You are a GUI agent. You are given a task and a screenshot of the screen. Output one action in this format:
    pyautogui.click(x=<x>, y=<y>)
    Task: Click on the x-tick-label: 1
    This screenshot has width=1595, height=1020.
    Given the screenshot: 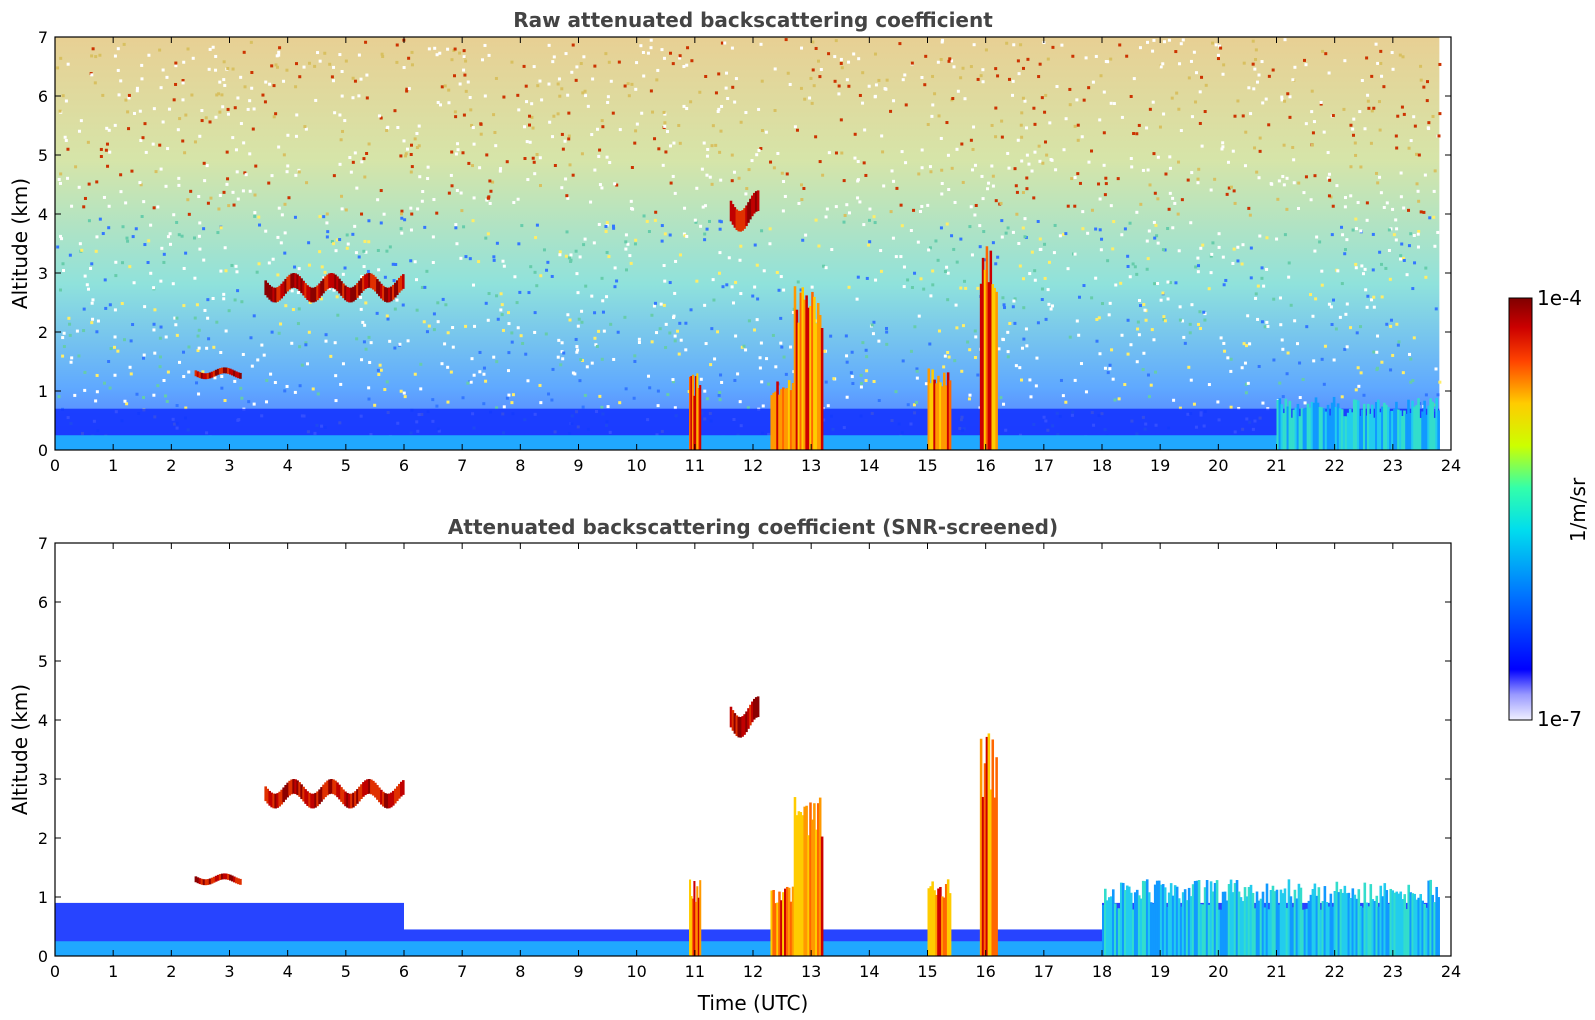 What is the action you would take?
    pyautogui.click(x=113, y=465)
    